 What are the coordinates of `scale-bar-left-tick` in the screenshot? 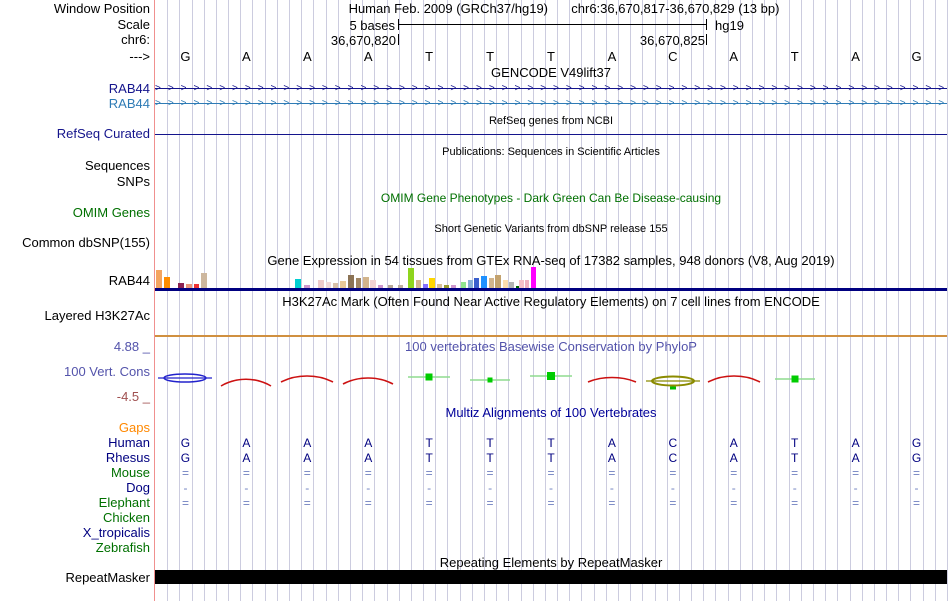 It's located at (398, 24).